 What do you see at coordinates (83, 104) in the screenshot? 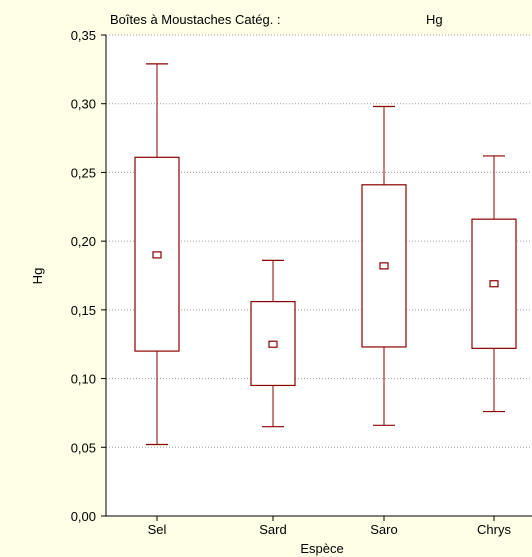
I see `y-tick-label: 0,30` at bounding box center [83, 104].